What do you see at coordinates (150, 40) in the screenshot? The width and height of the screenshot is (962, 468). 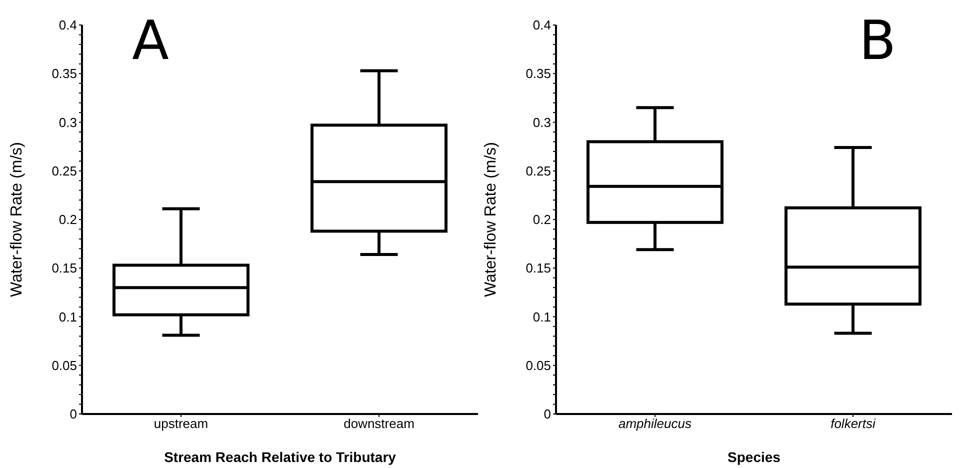 I see `annotation: A` at bounding box center [150, 40].